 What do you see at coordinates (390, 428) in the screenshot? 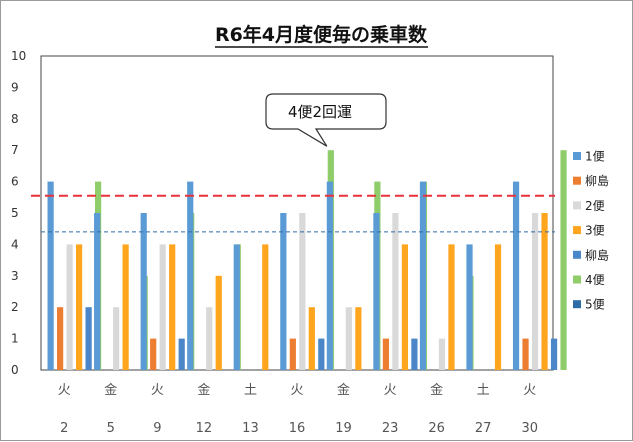
I see `x-tick-day: 23` at bounding box center [390, 428].